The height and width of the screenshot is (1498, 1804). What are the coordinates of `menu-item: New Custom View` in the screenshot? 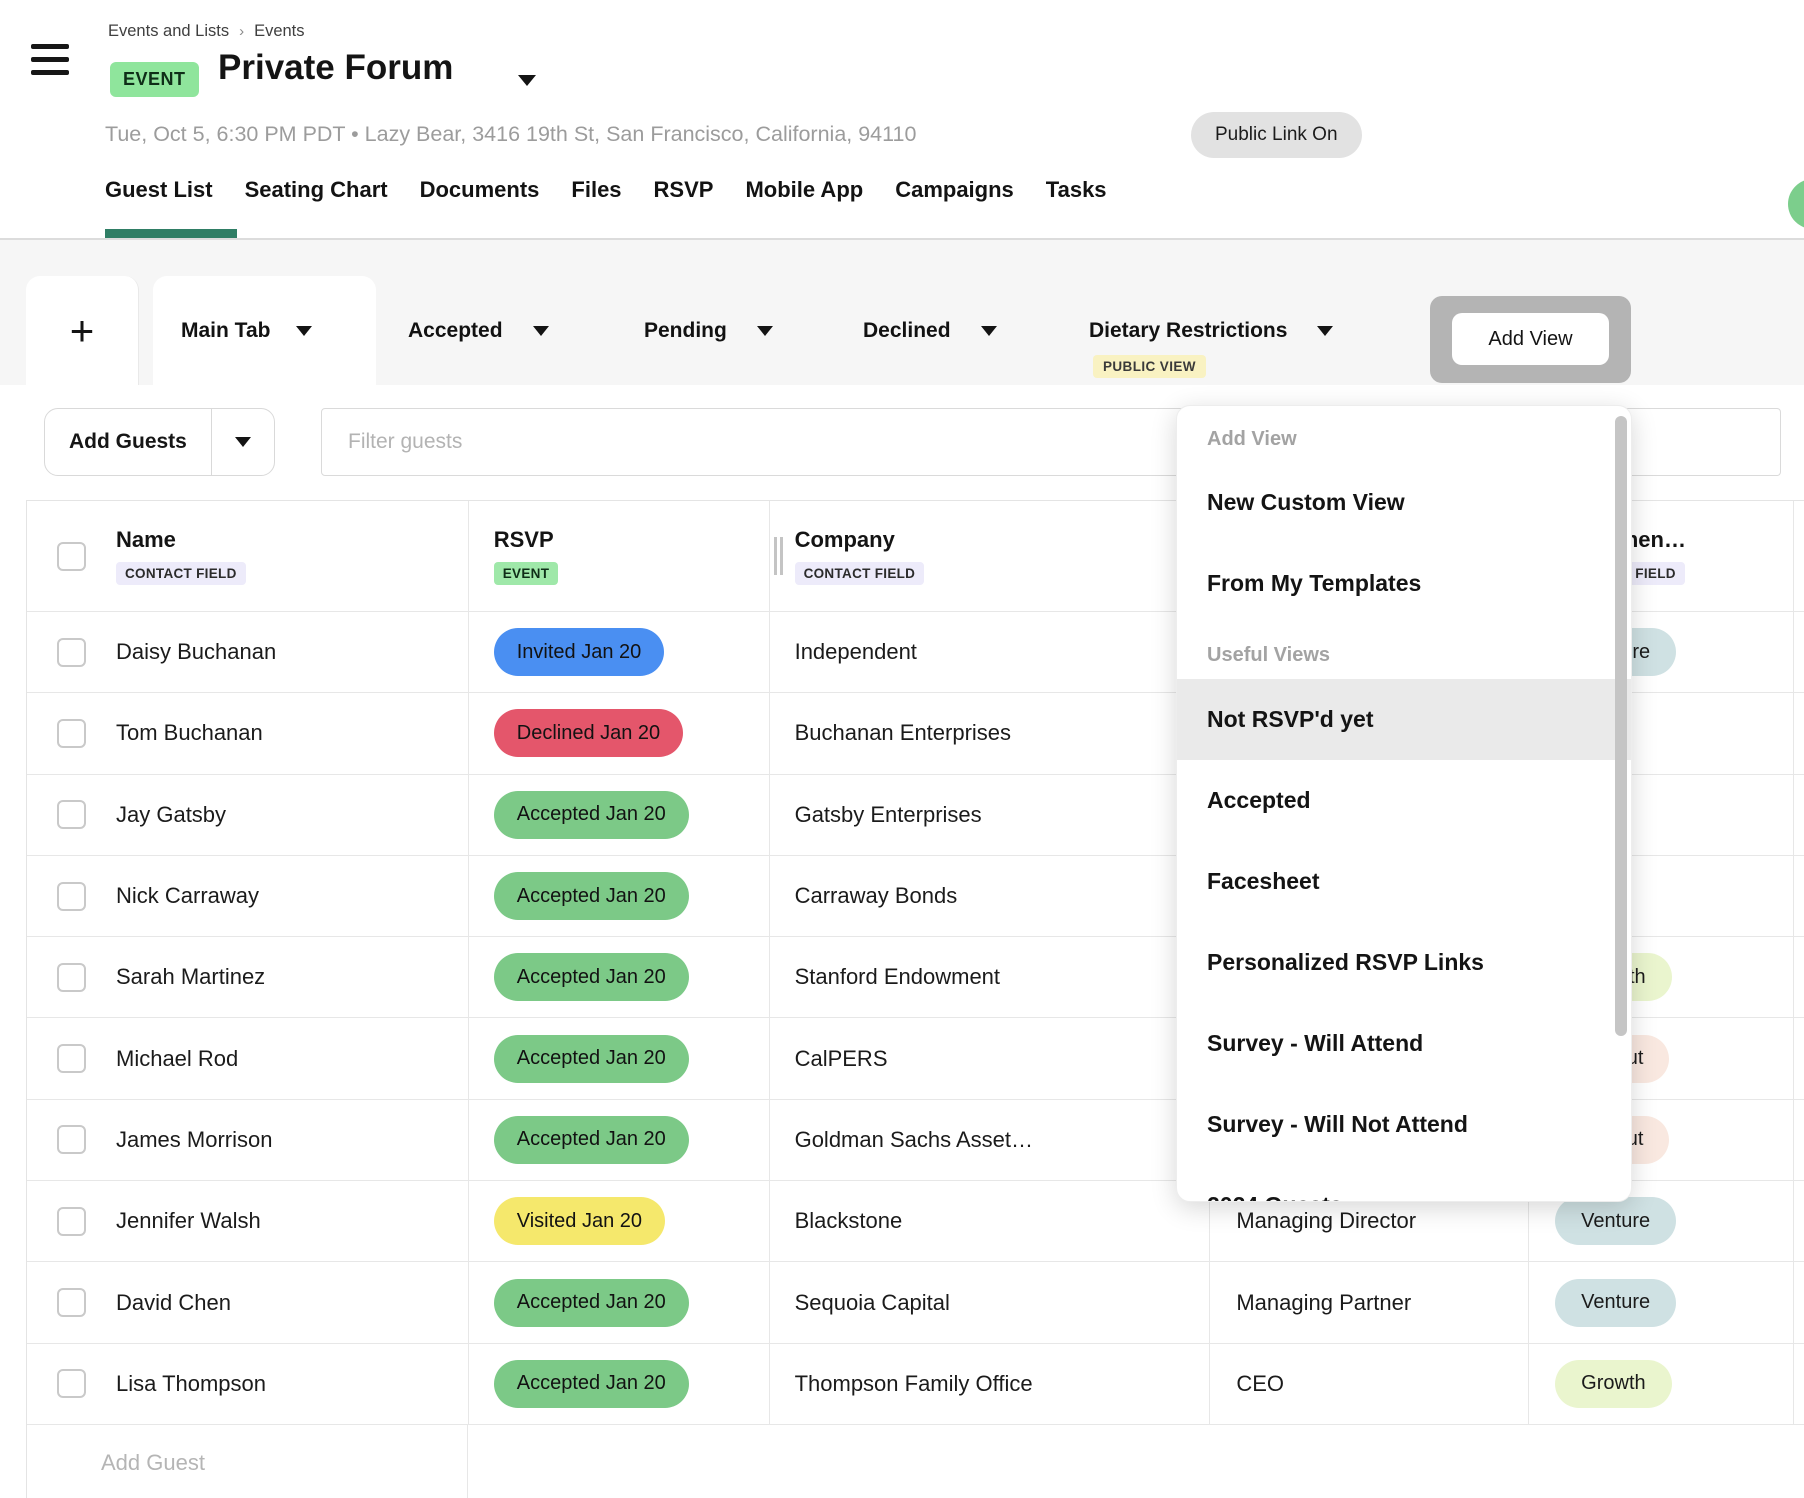 It's located at (1306, 502).